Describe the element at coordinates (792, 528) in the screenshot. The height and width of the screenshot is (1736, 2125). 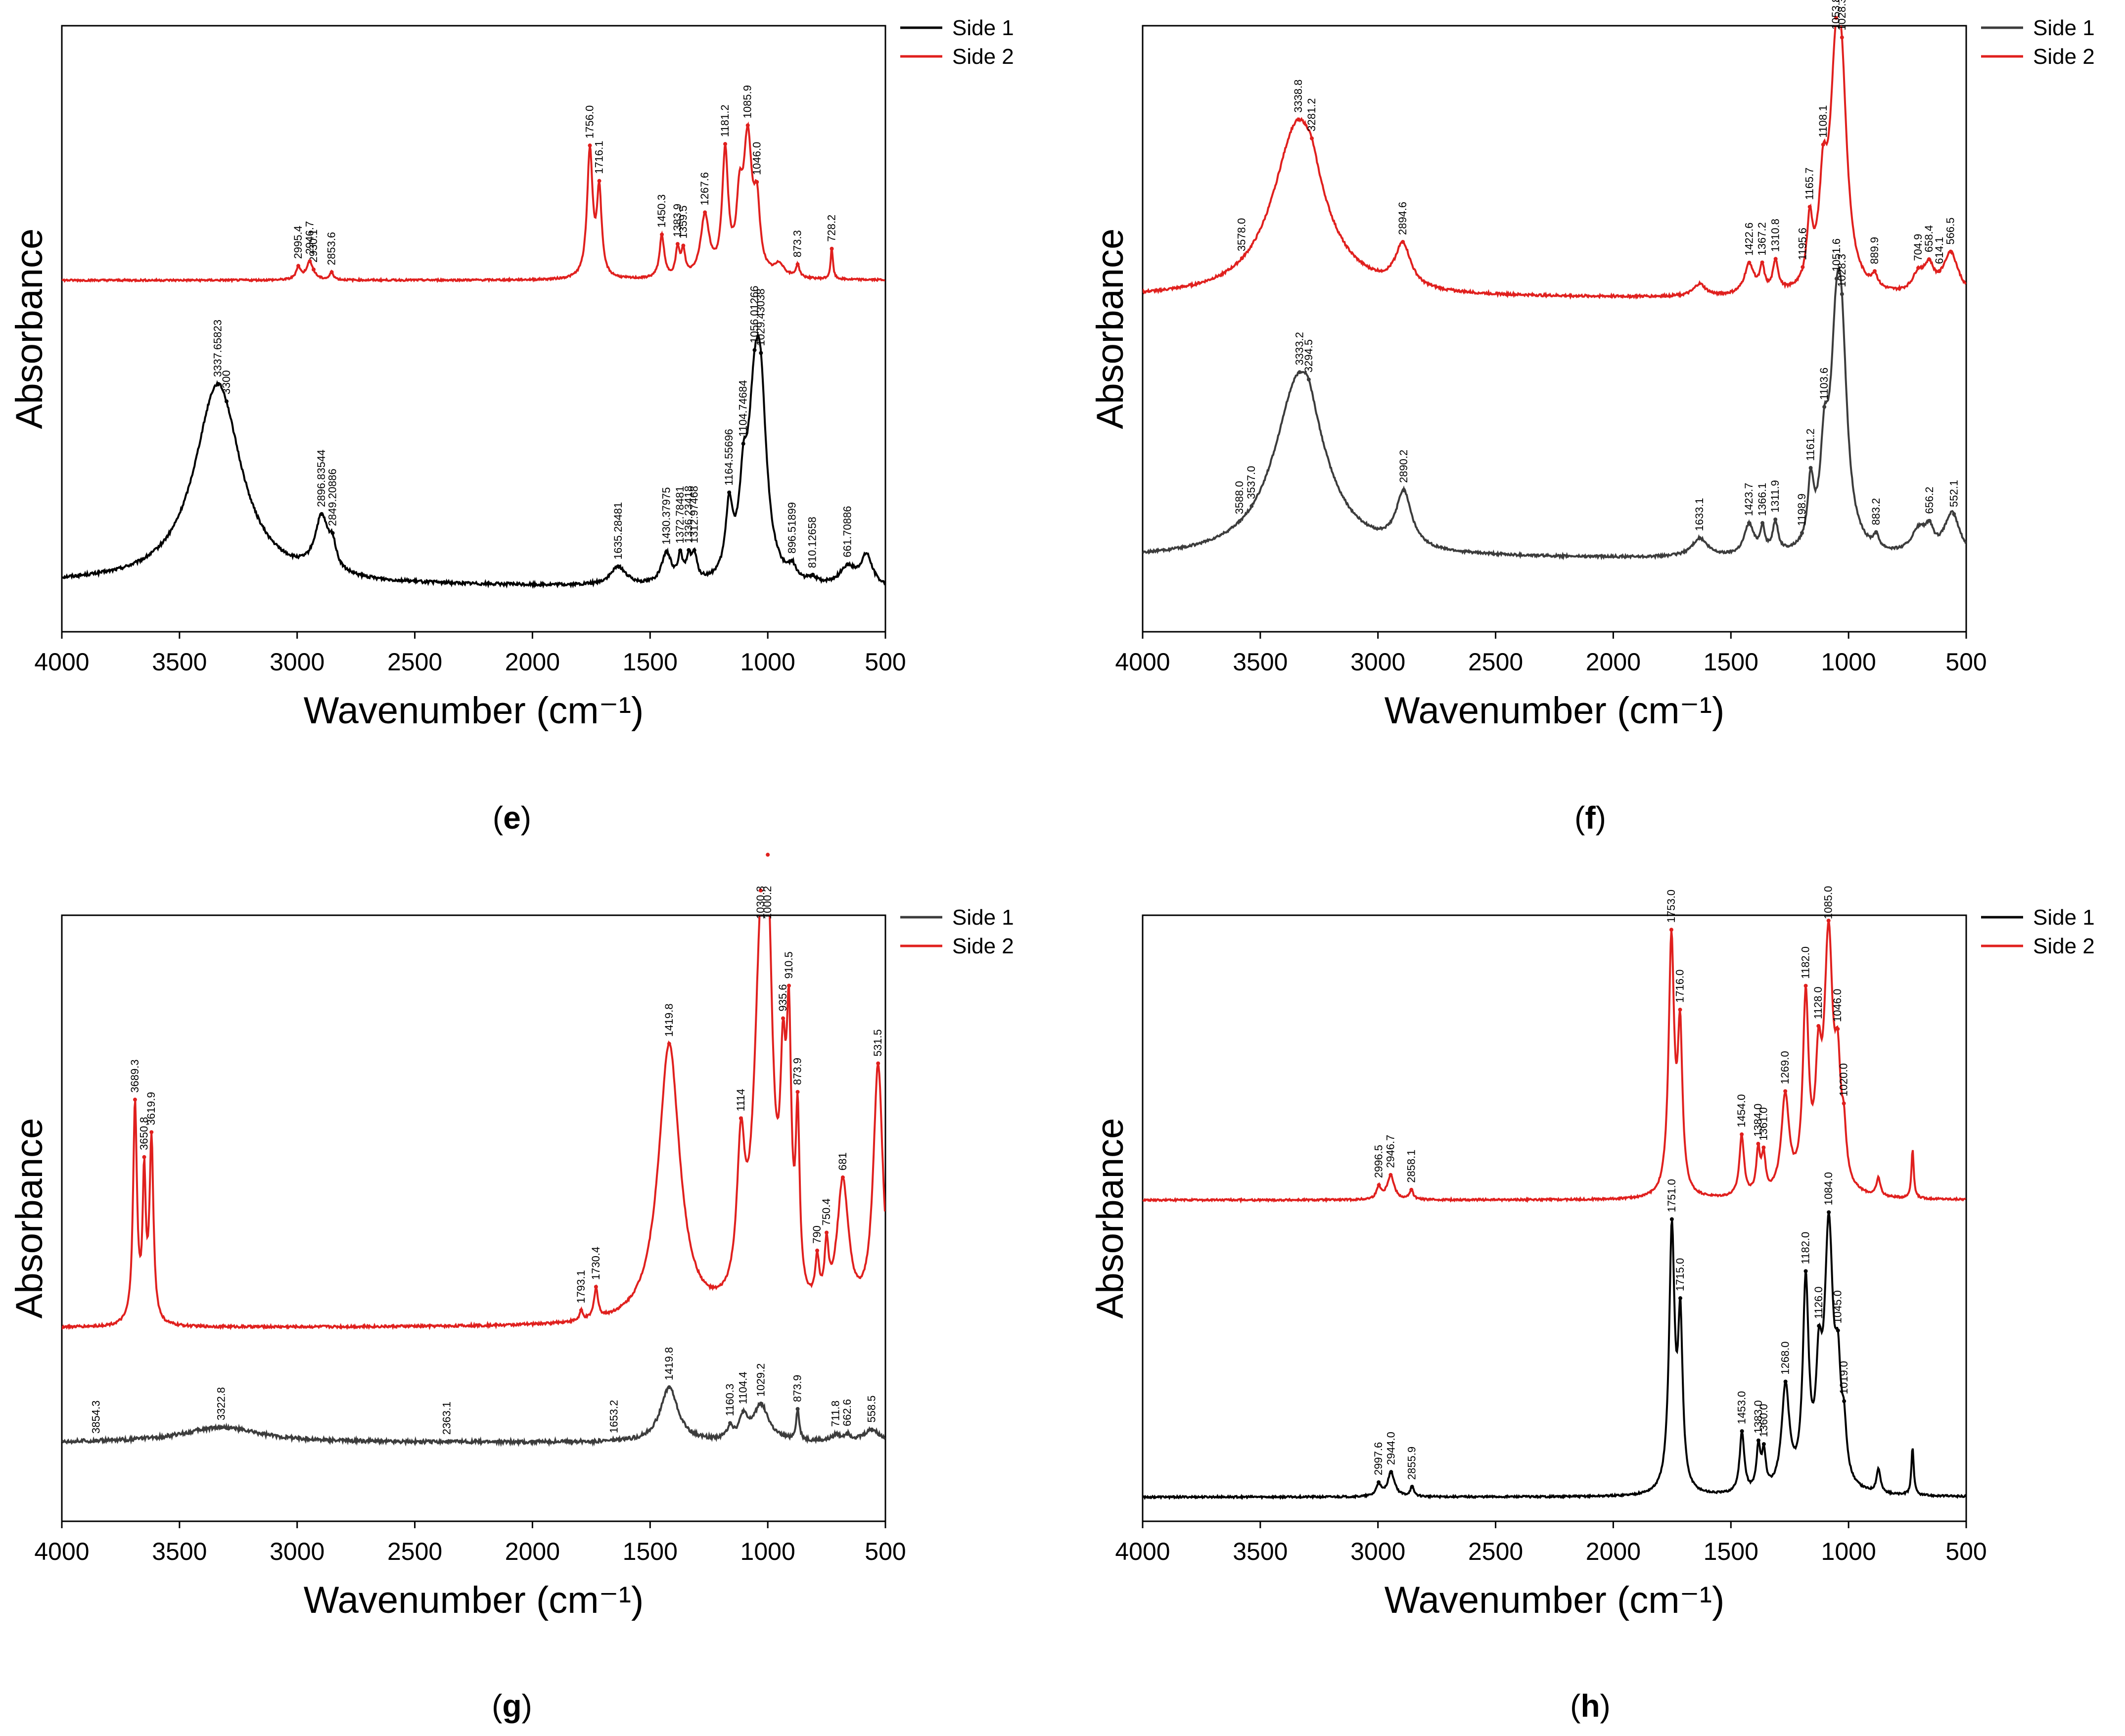
I see `peak-label: 896.51899` at that location.